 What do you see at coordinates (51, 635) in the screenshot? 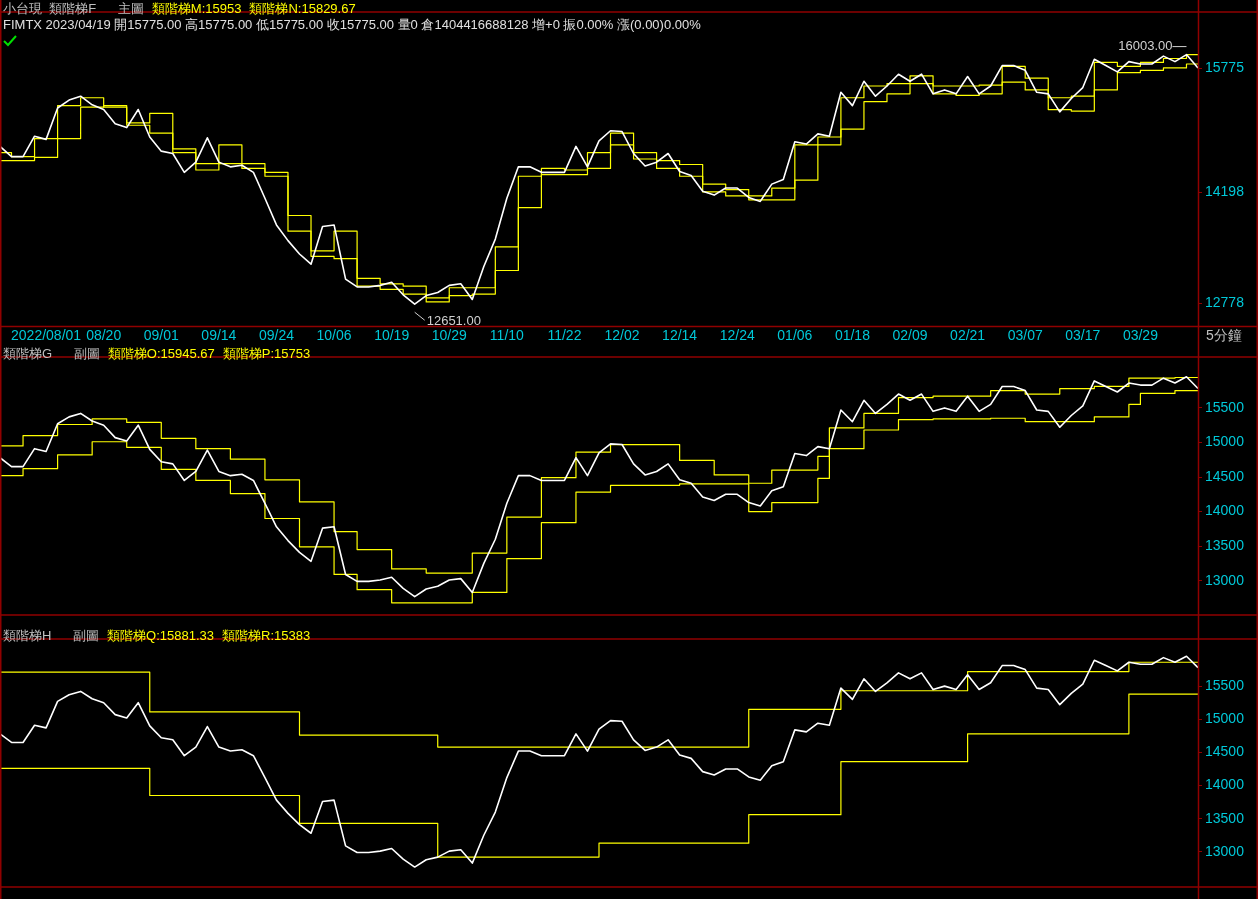
I see `chart-title: 類階梯H 副圖` at bounding box center [51, 635].